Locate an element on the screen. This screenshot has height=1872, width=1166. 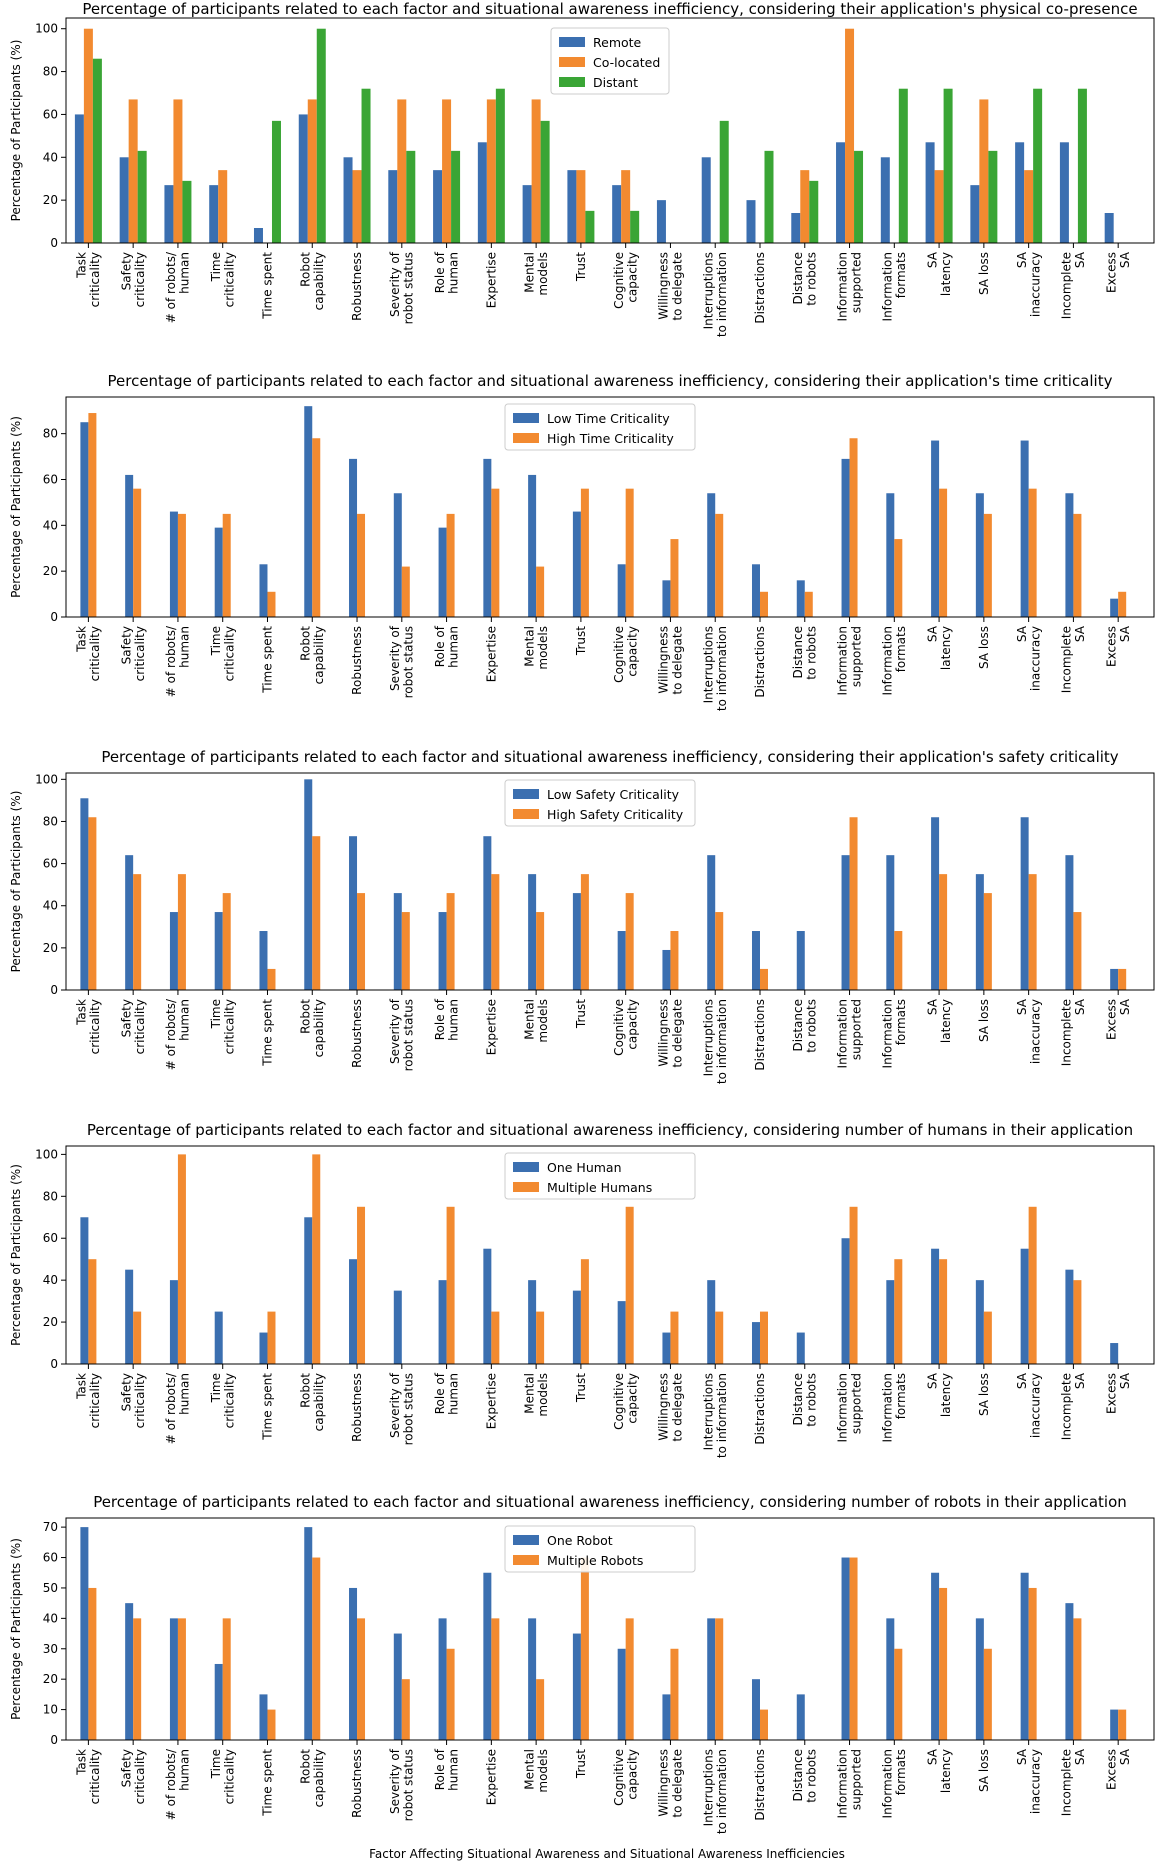
x-tick-label: Expertise is located at coordinates (491, 280).